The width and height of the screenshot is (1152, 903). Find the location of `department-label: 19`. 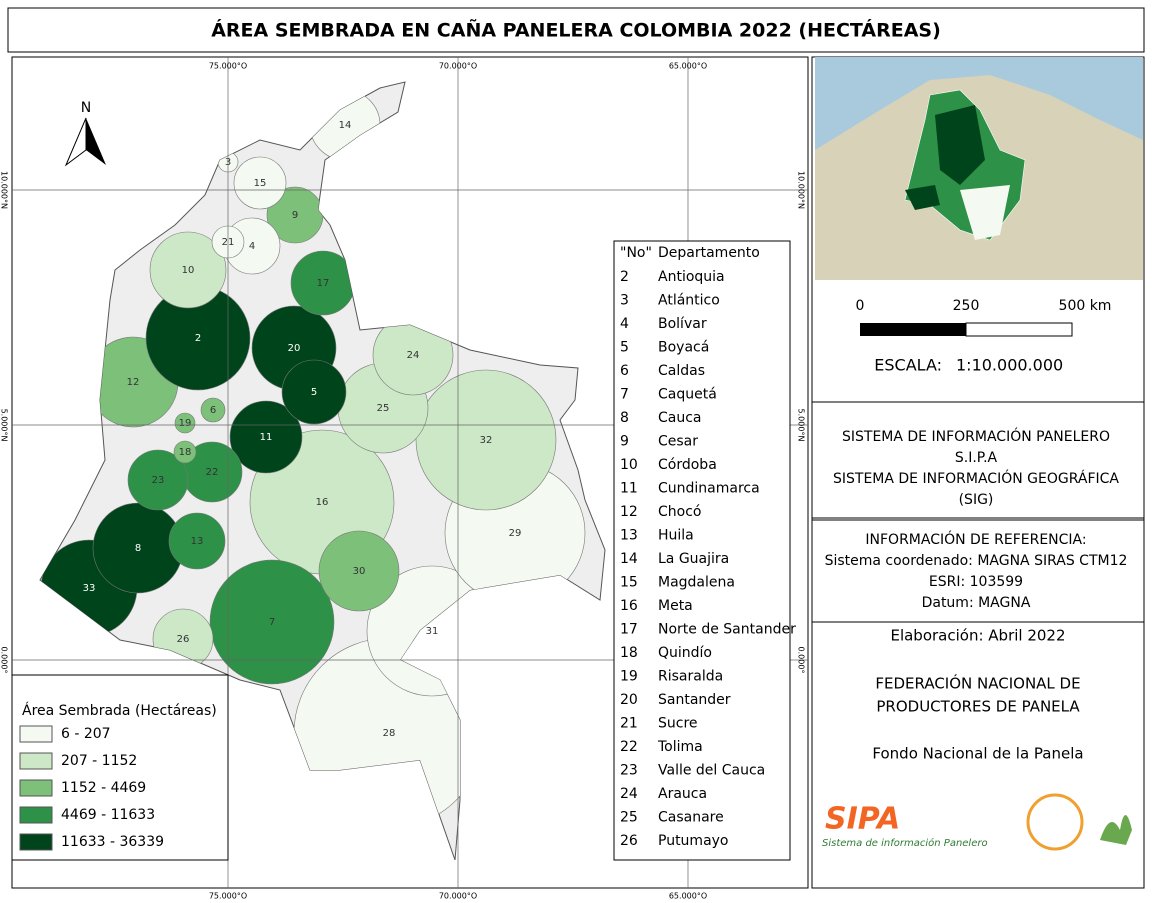

department-label: 19 is located at coordinates (185, 423).